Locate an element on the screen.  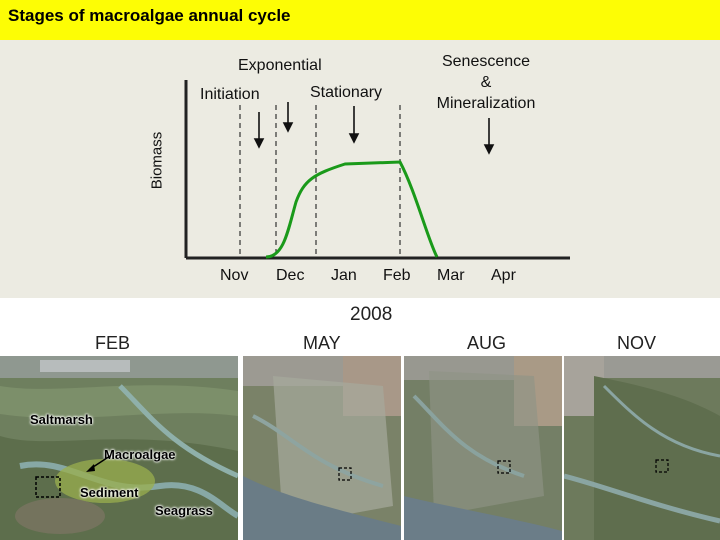
annotation-seagrass: Seagrass is located at coordinates (184, 510).